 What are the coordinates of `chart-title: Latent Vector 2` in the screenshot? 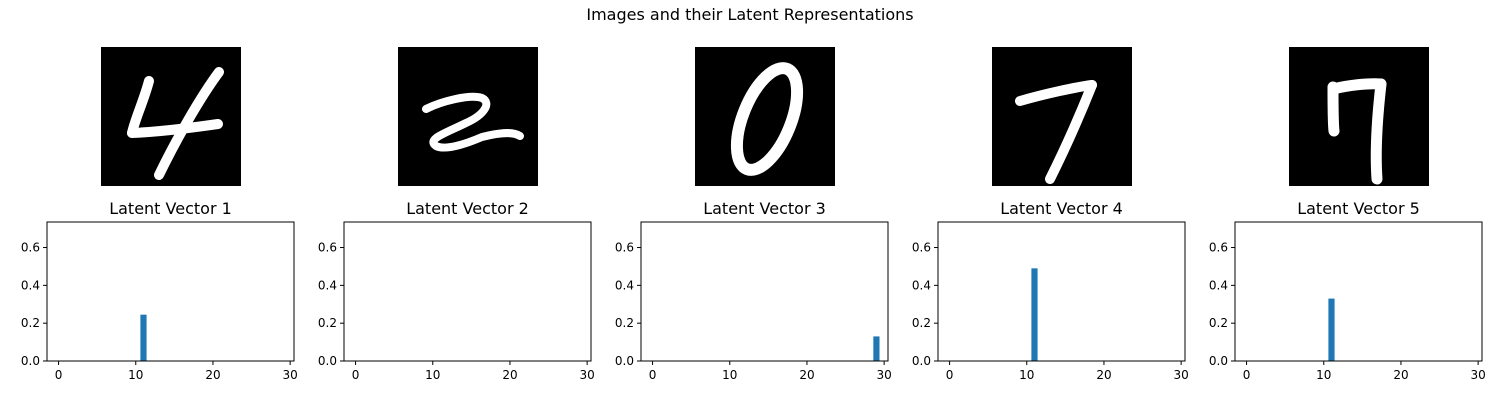 It's located at (467, 208).